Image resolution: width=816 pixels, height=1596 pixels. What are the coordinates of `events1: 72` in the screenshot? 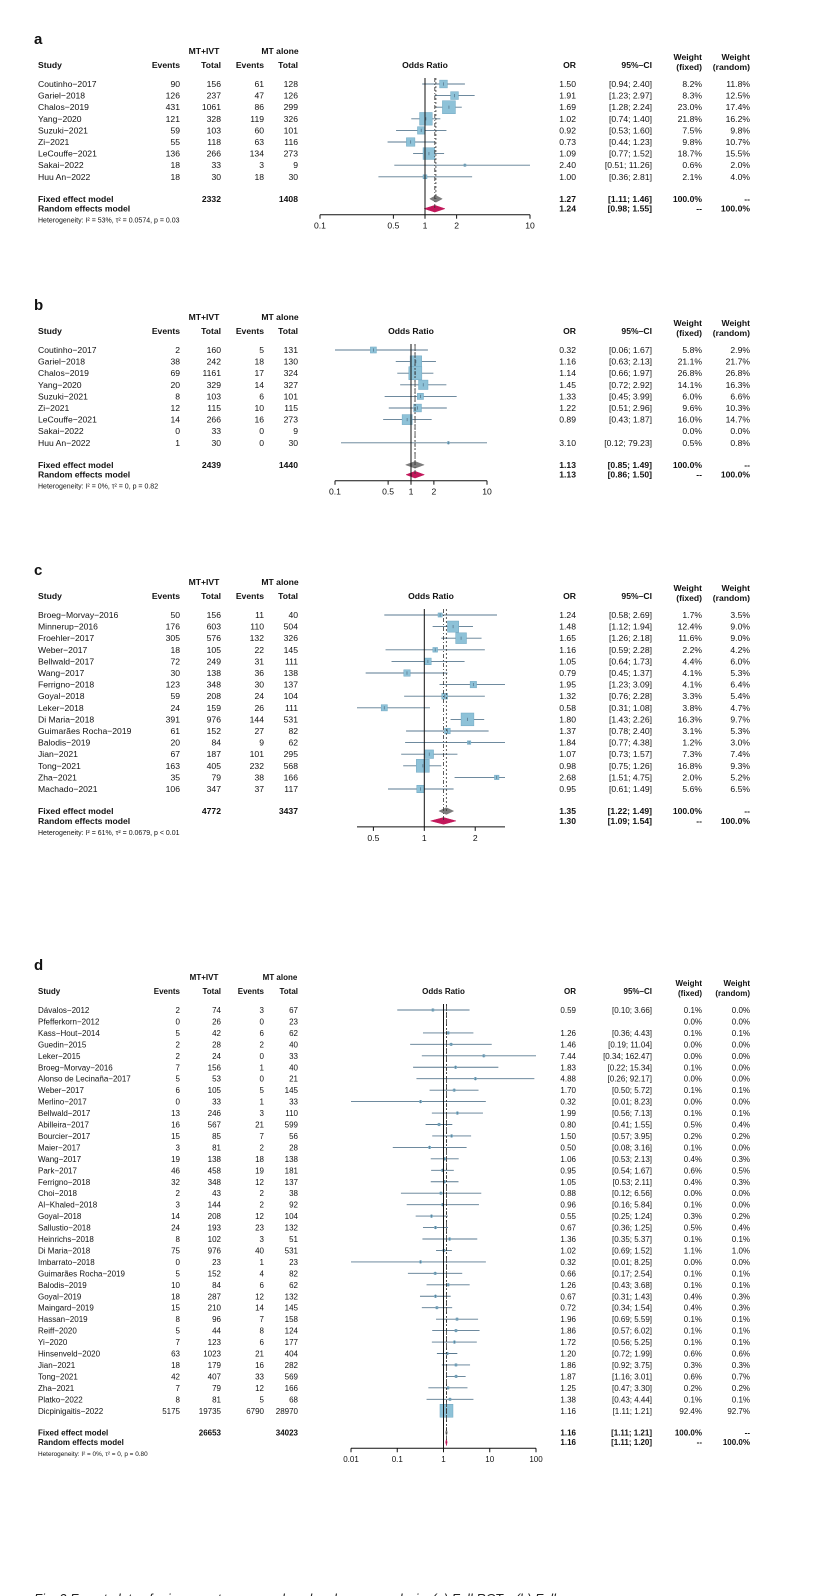 It's located at (175, 661).